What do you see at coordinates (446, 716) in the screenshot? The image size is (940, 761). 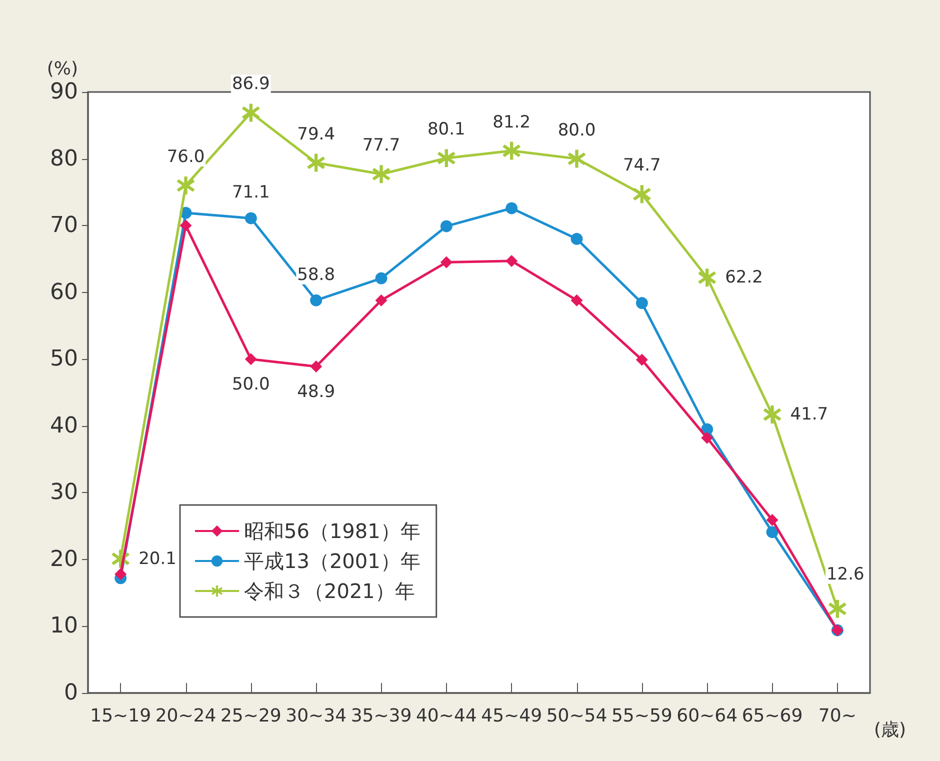 I see `x-tick-label: 40~44` at bounding box center [446, 716].